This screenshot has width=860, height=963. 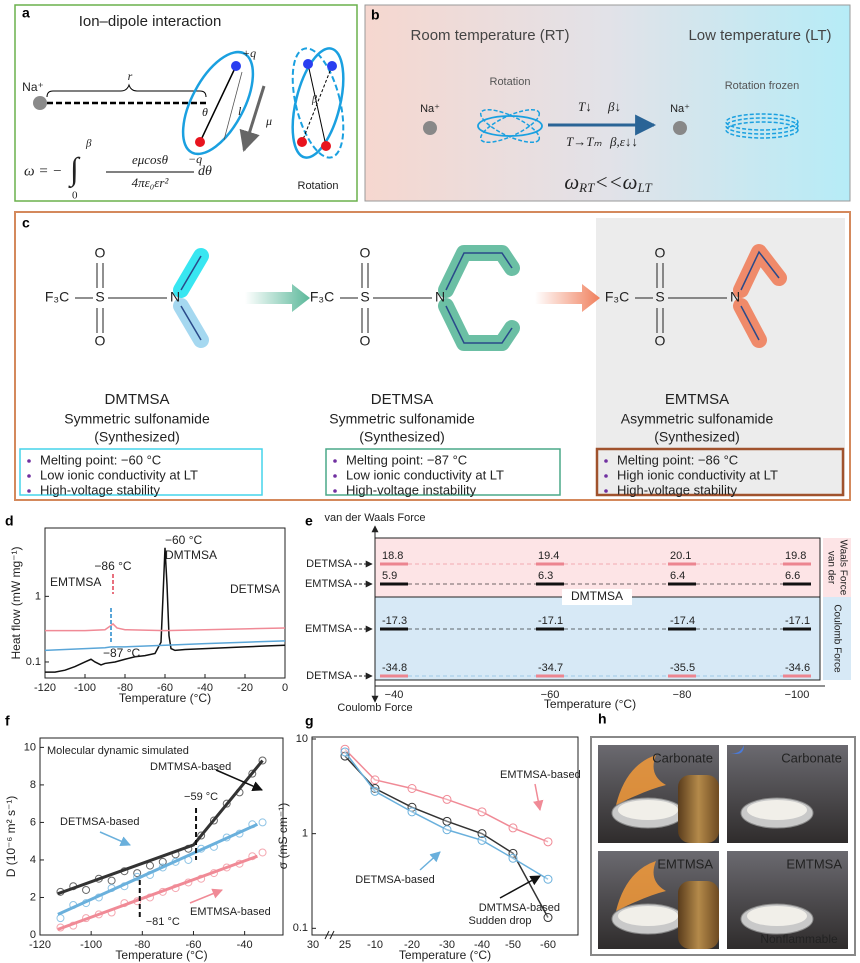 I want to click on photo-tile: Carbonate, so click(x=658, y=794).